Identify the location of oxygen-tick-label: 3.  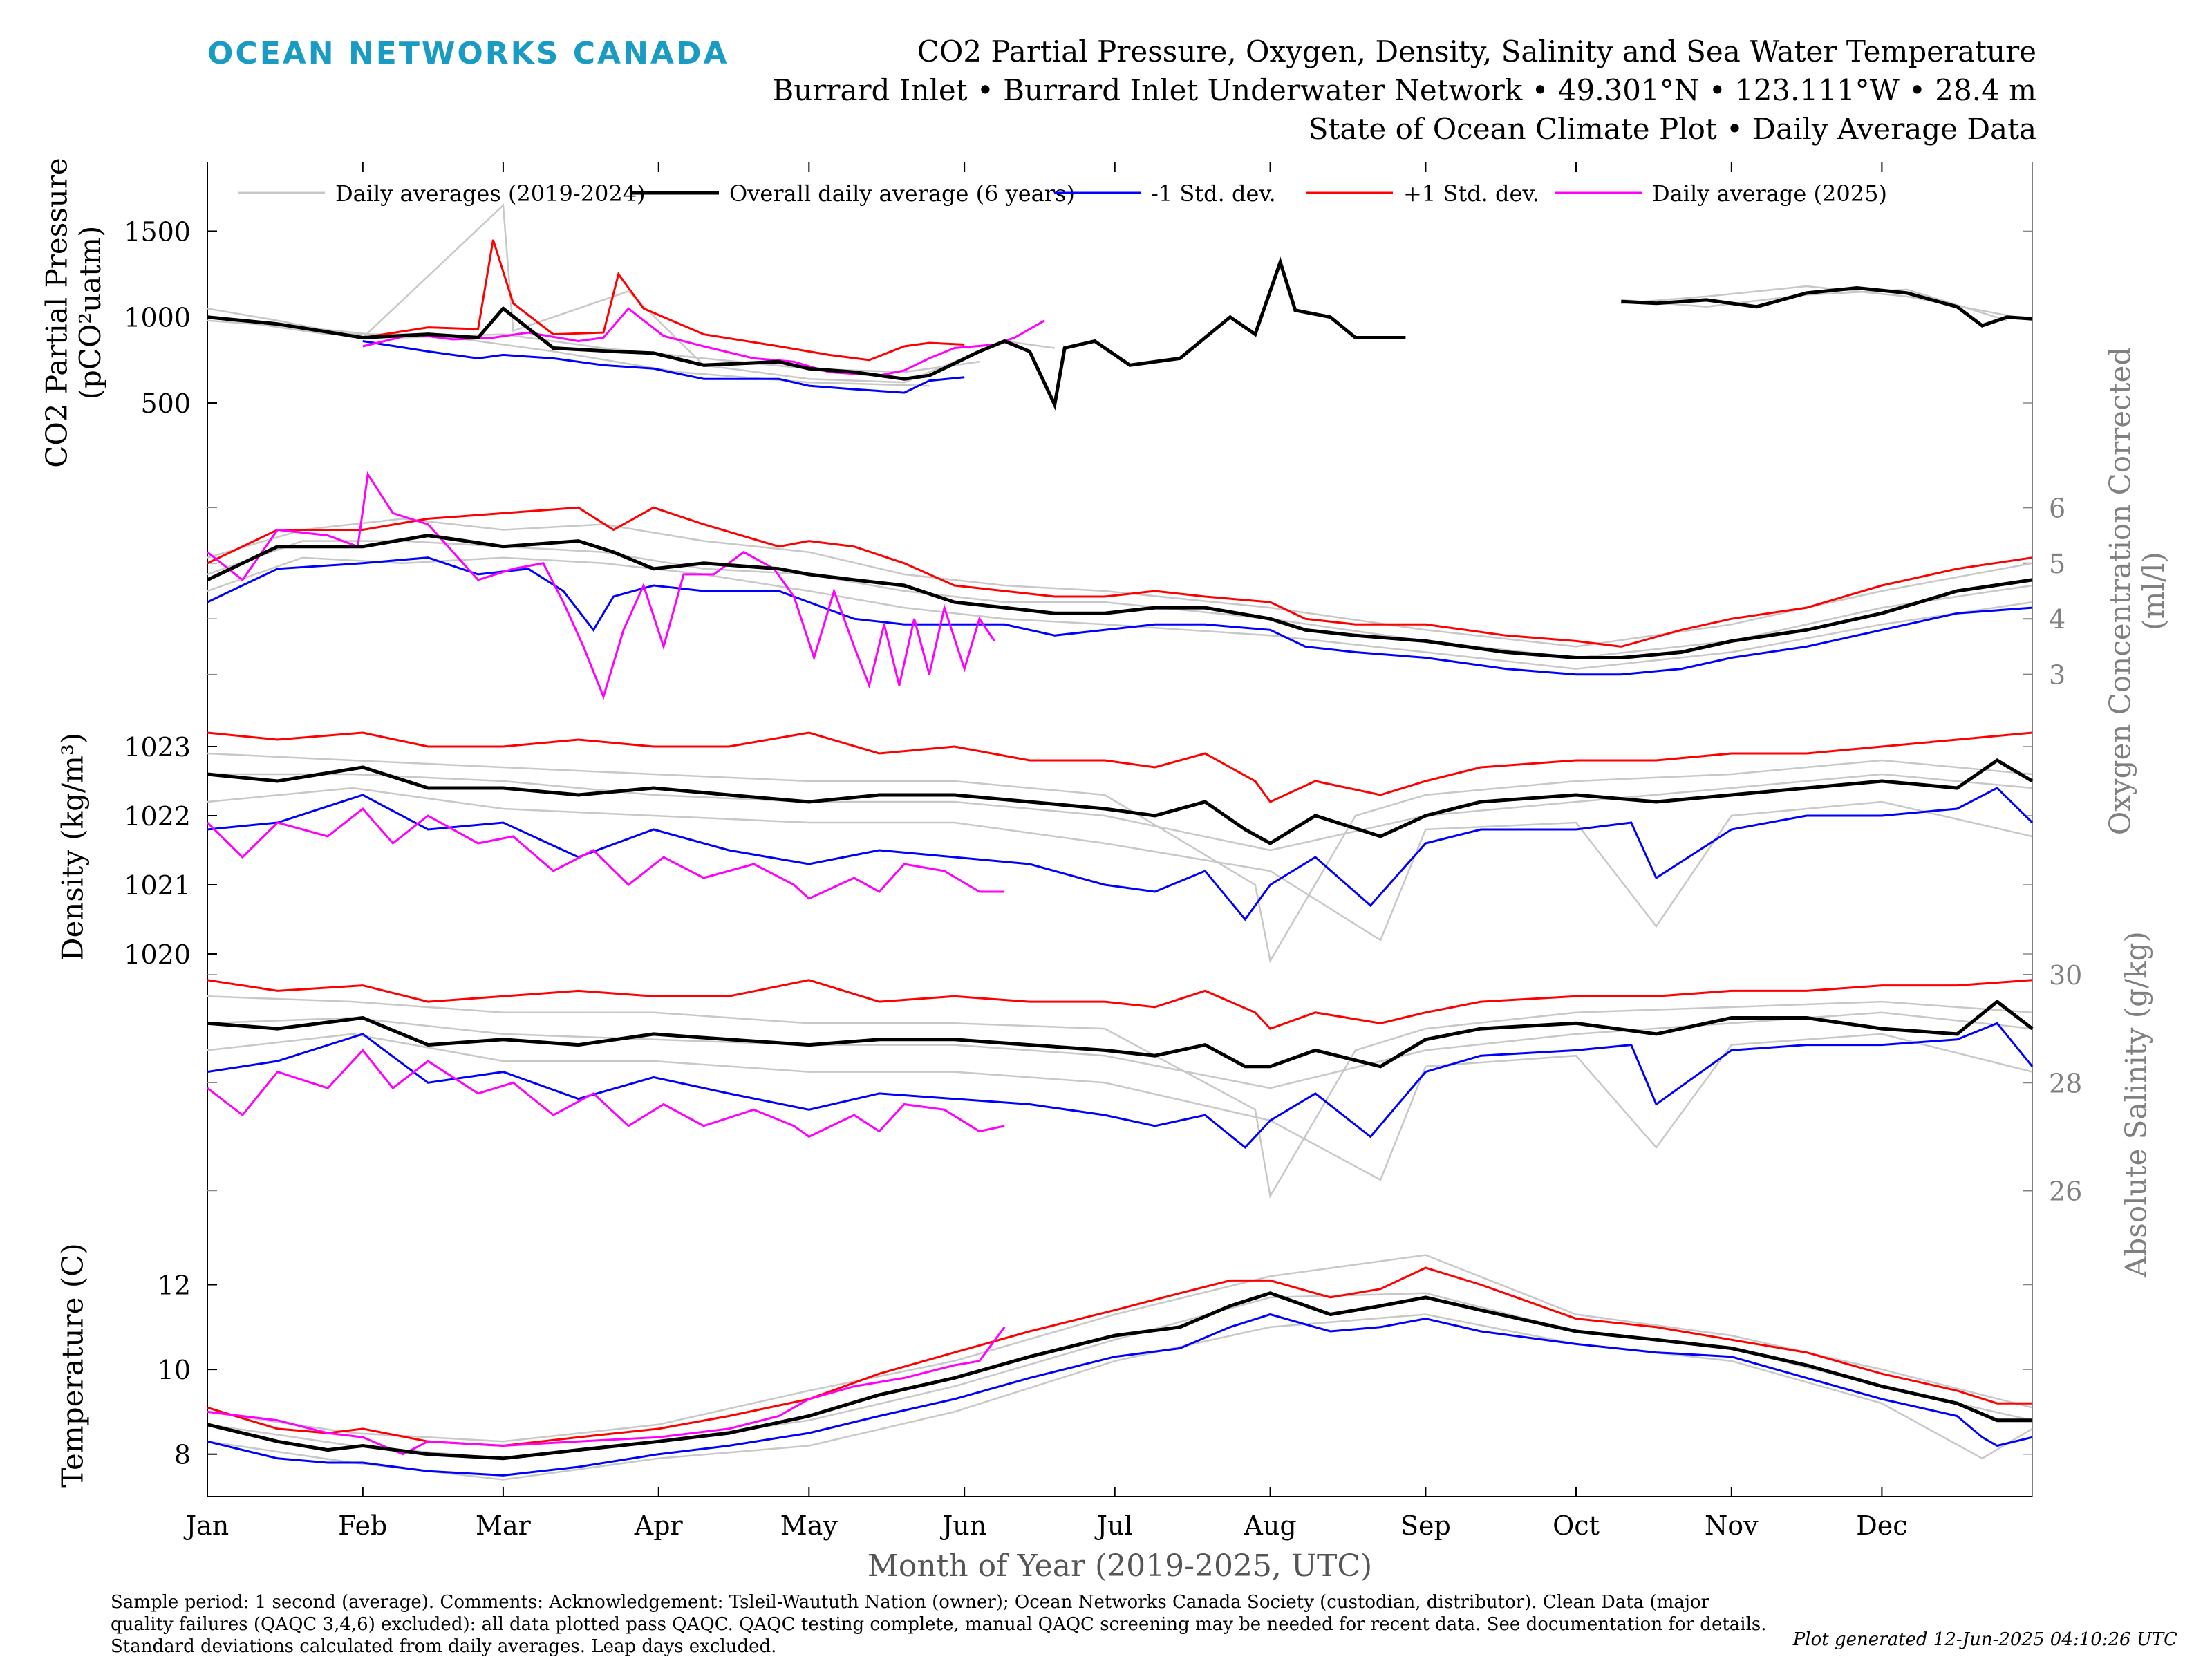
(2057, 675).